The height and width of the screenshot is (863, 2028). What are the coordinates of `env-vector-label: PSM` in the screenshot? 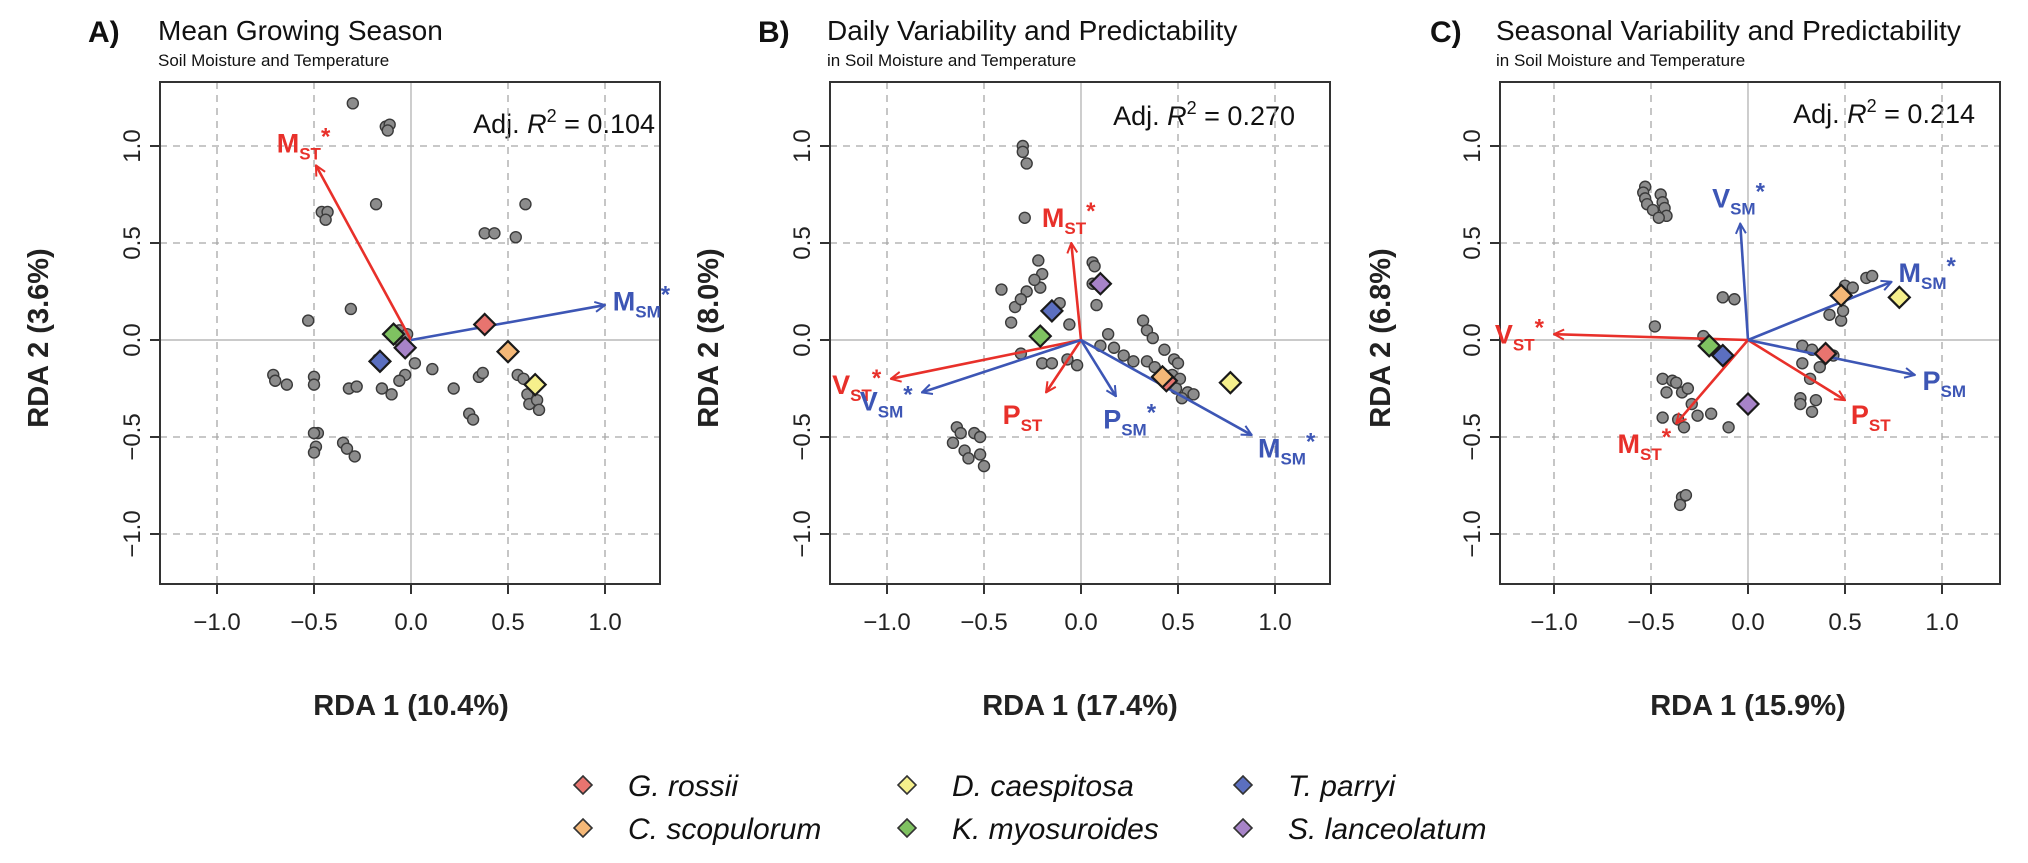 It's located at (1945, 383).